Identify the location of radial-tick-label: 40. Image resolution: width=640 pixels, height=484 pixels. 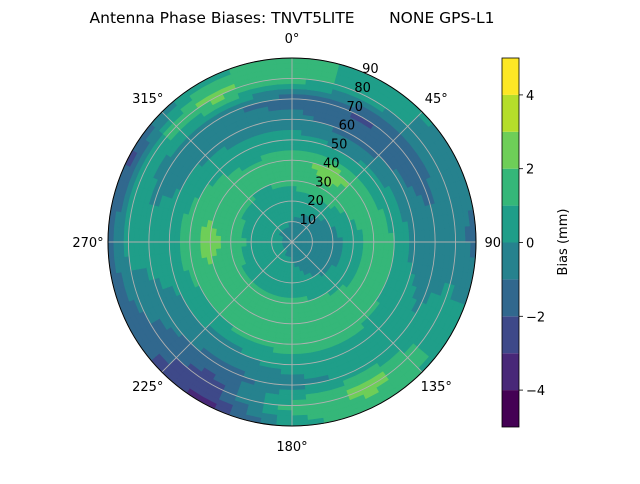
(331, 163).